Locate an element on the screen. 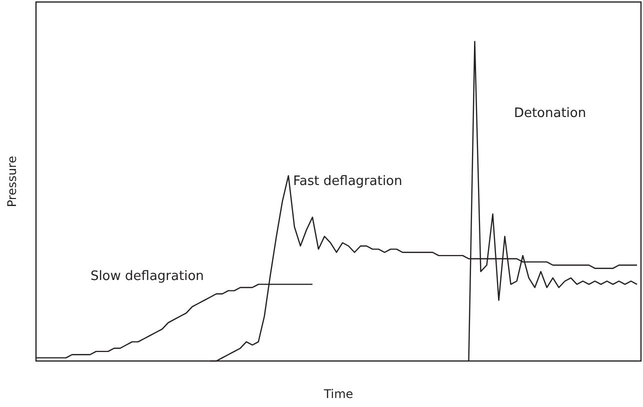  y-axis-title: Pressure is located at coordinates (12, 182).